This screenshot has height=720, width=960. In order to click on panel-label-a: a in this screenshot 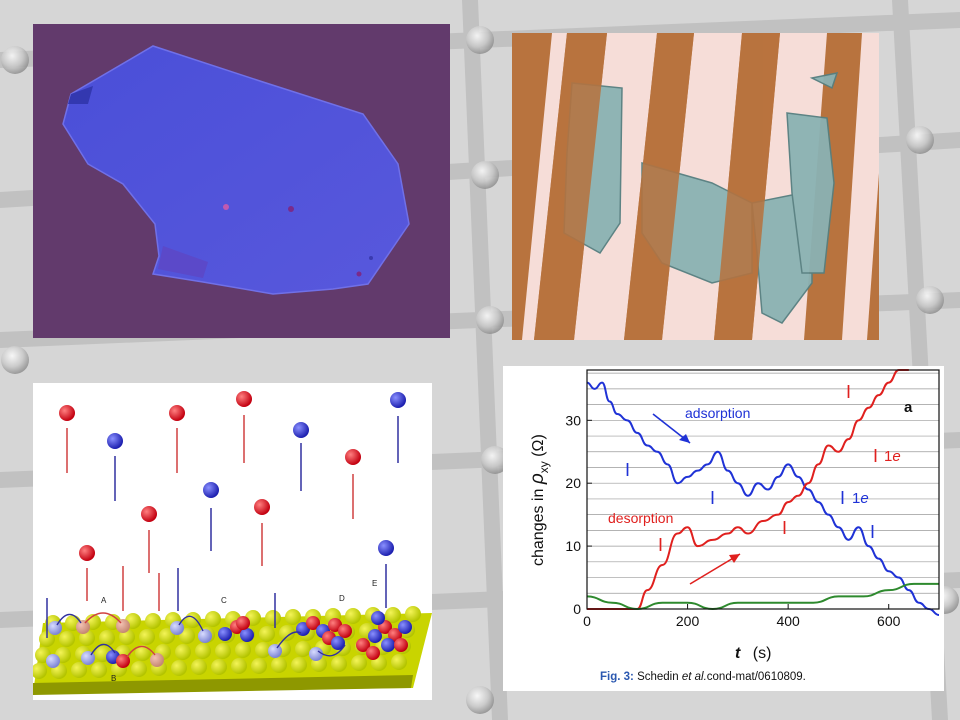, I will do `click(908, 407)`.